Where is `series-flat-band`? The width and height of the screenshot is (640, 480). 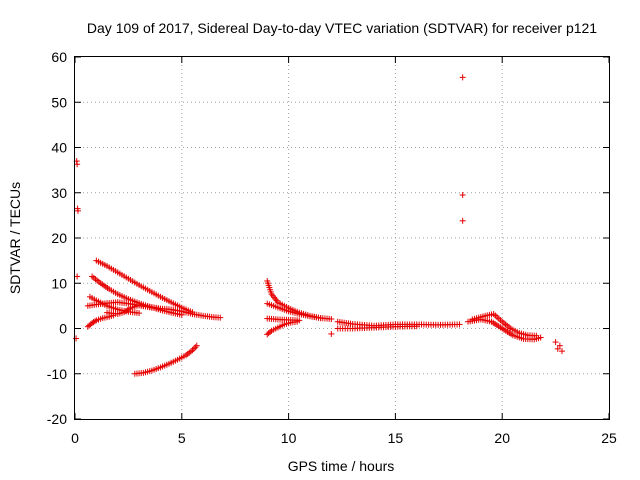 series-flat-band is located at coordinates (398, 323).